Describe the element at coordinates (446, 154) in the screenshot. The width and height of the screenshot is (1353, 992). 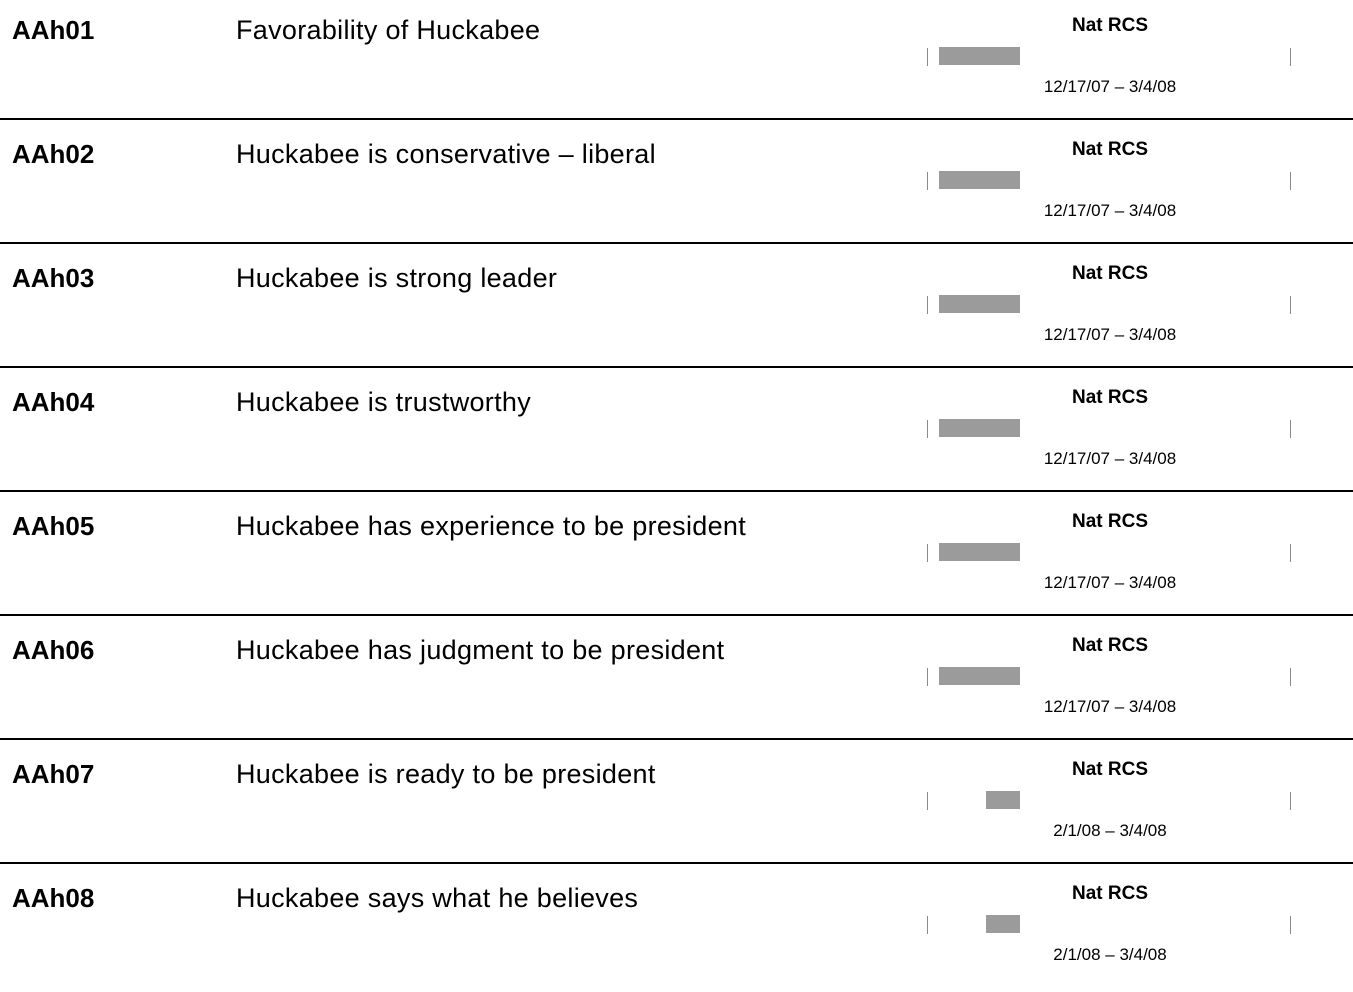
I see `question-description: Huckabee is conservative – liberal` at that location.